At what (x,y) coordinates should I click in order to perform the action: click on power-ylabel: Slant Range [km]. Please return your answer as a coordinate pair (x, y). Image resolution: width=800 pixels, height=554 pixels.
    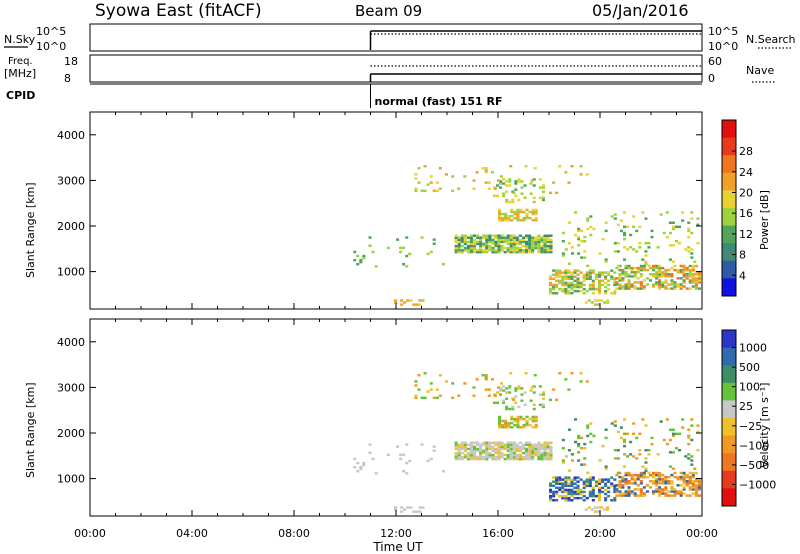
    Looking at the image, I should click on (30, 230).